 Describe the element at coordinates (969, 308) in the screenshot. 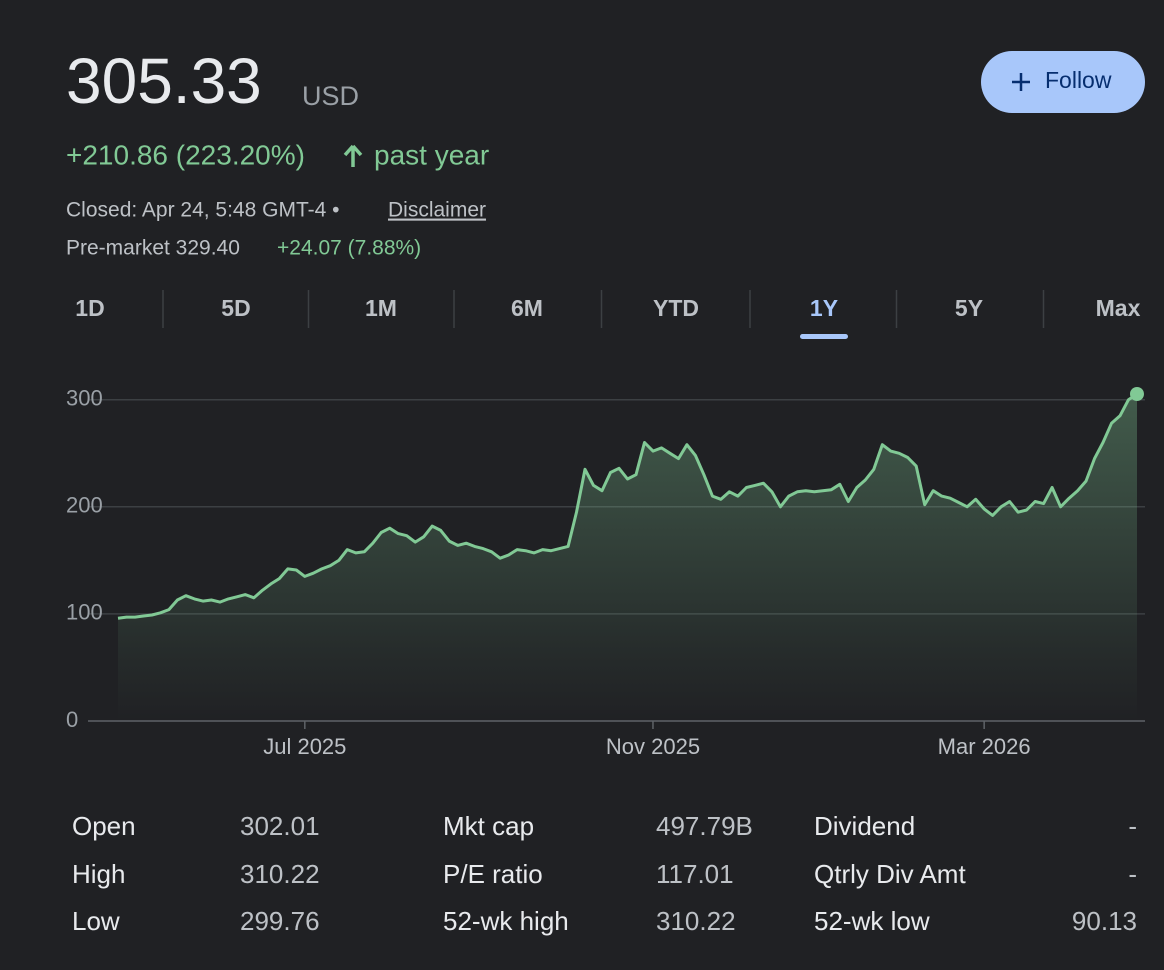

I see `range-tab: 5Y` at that location.